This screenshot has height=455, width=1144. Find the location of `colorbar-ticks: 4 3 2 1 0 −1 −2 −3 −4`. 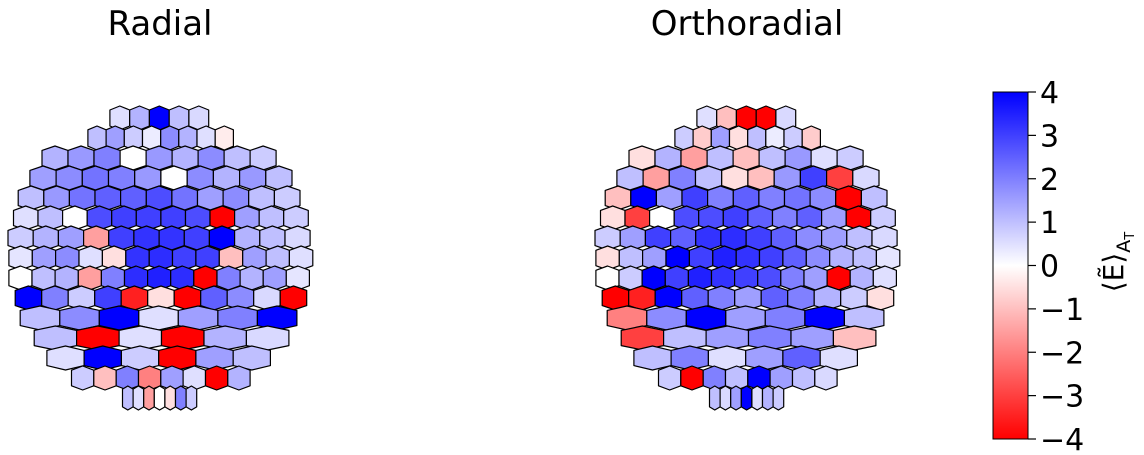

colorbar-ticks: 4 3 2 1 0 −1 −2 −3 −4 is located at coordinates (1056, 265).